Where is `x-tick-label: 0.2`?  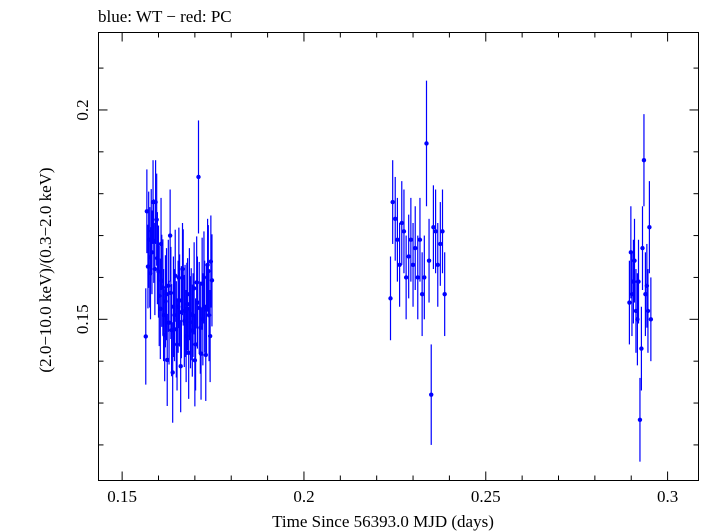 x-tick-label: 0.2 is located at coordinates (303, 496).